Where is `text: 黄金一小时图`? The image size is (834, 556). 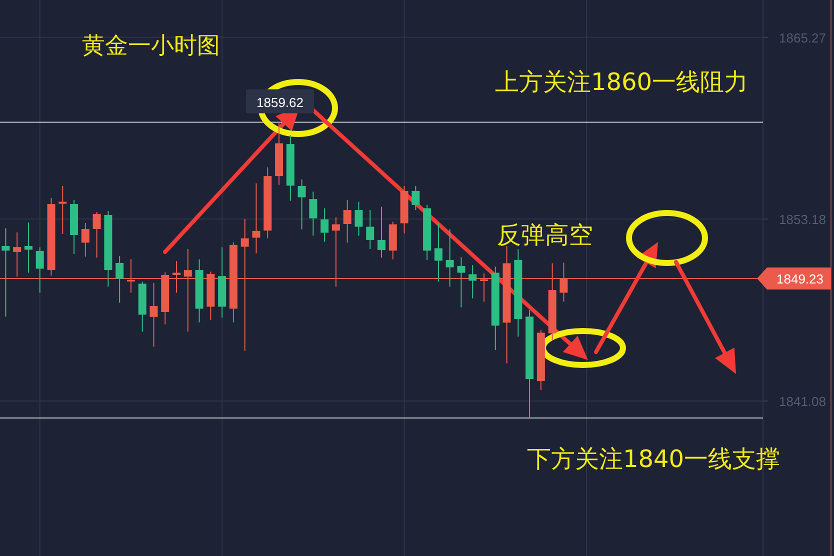 text: 黄金一小时图 is located at coordinates (151, 46).